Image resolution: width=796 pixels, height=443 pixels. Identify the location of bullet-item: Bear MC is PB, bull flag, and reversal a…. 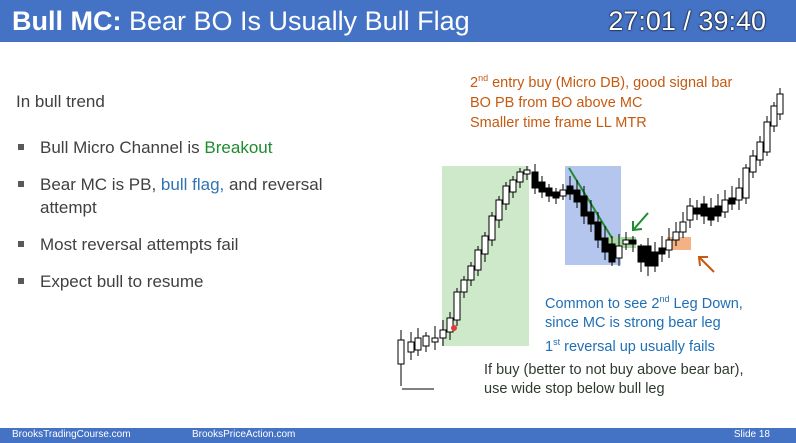
(181, 196).